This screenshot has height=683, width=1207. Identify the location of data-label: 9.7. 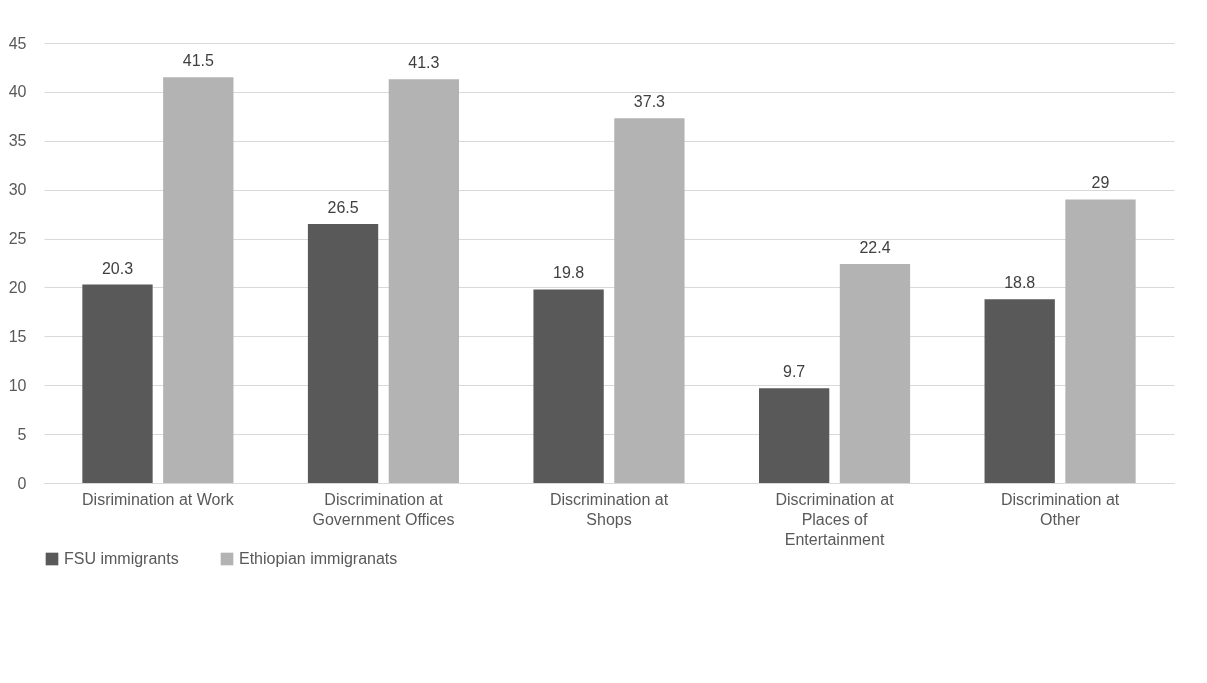
(794, 372).